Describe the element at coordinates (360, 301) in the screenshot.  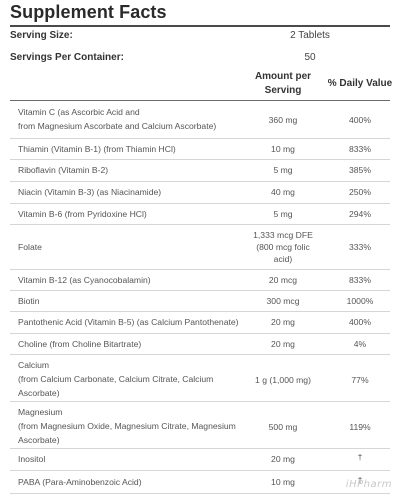
I see `nutrient-daily-value: 1000%` at that location.